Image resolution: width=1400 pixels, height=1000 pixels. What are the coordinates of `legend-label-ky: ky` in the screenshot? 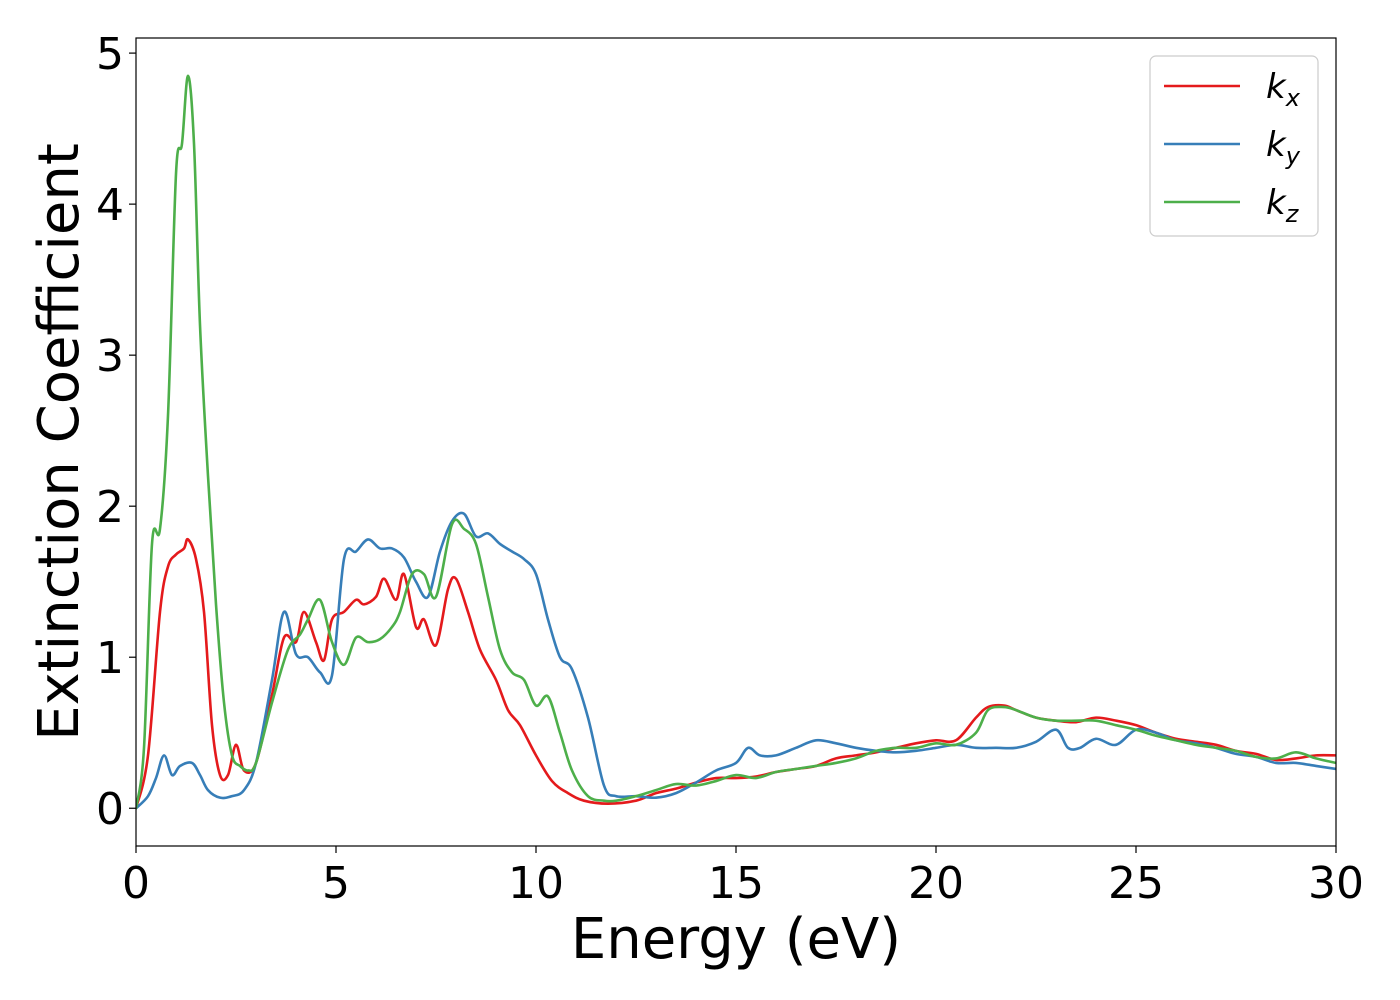 It's located at (1283, 147).